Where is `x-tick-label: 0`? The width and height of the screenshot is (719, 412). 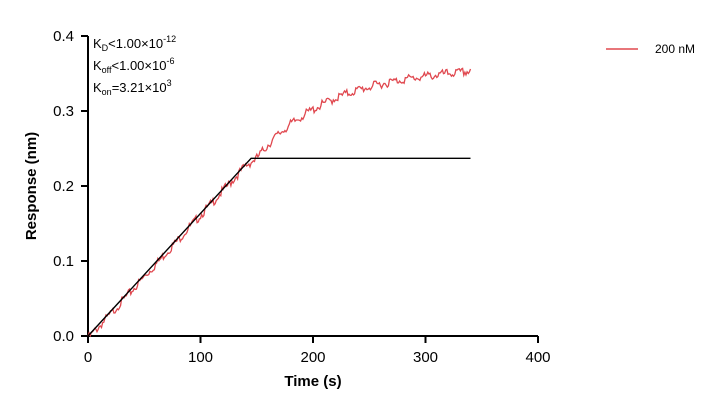 x-tick-label: 0 is located at coordinates (88, 357).